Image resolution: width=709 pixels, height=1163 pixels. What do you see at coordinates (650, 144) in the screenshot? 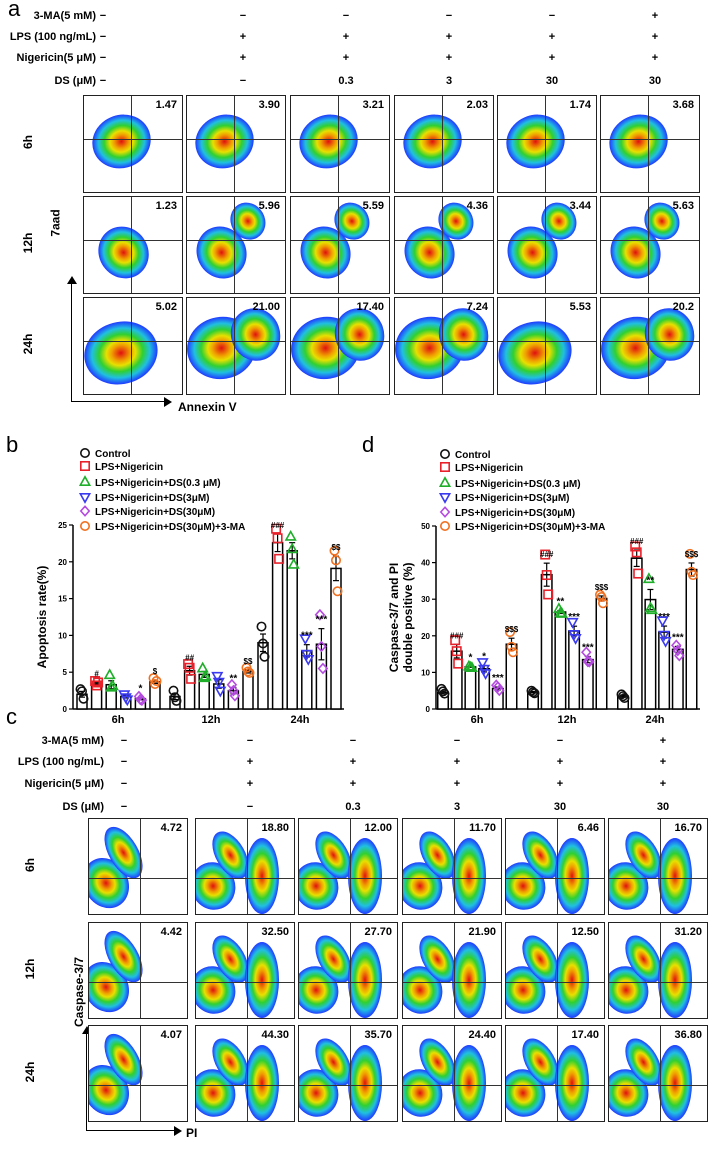
I see `flow-plot: 3.68` at bounding box center [650, 144].